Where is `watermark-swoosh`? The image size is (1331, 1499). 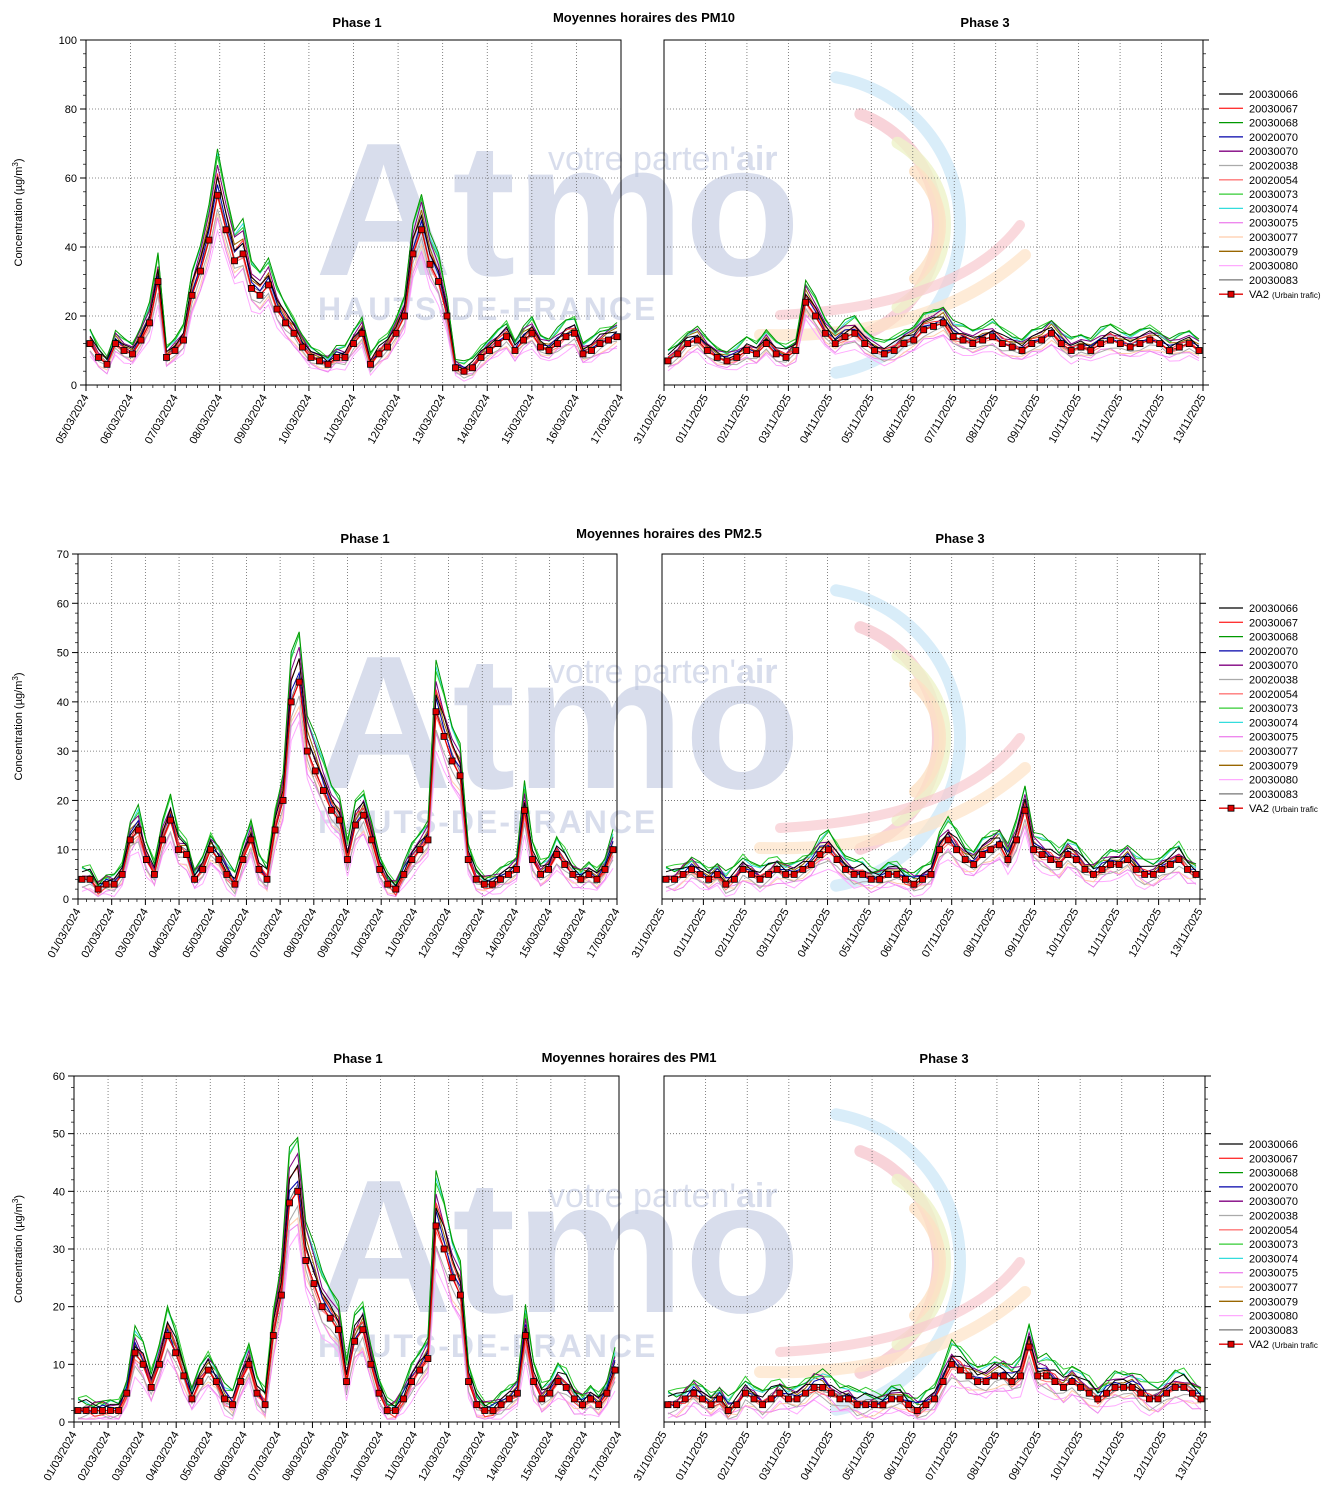 watermark-swoosh is located at coordinates (900, 1307).